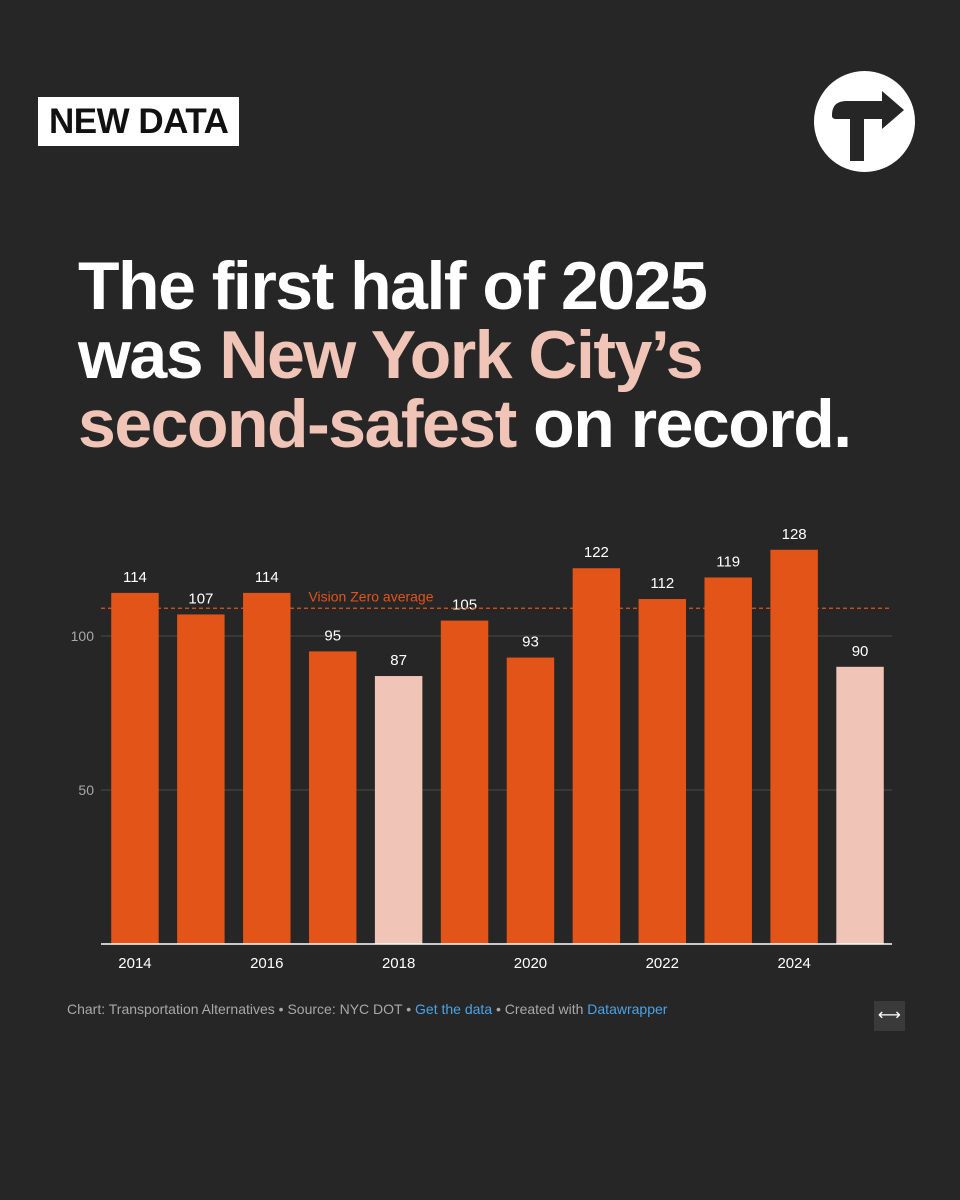 This screenshot has width=960, height=1200. I want to click on bar-value-label: 112, so click(662, 583).